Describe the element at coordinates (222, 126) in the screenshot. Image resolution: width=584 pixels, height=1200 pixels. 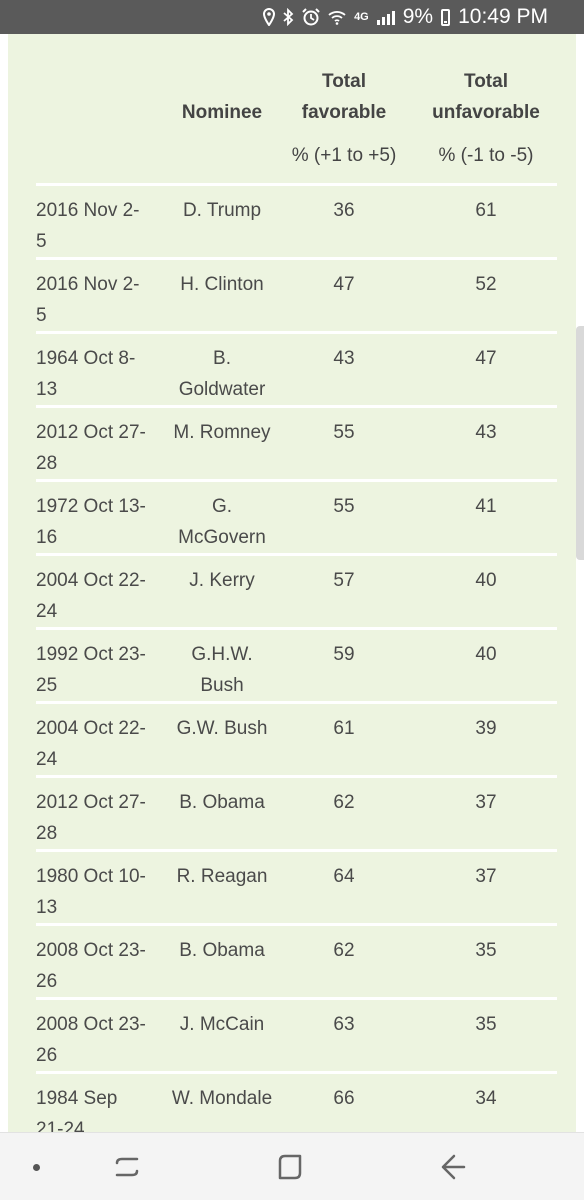
I see `nominee-column-header: Nominee` at that location.